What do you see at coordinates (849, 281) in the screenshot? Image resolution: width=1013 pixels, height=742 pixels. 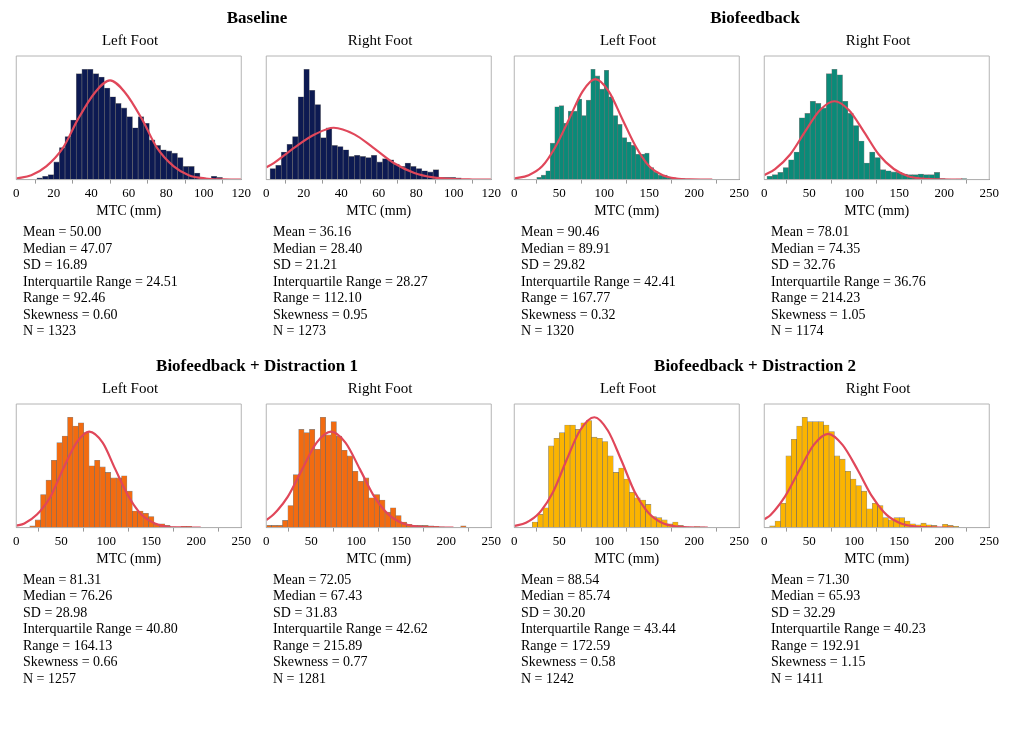 I see `text: Interquartile Range = 36.76` at bounding box center [849, 281].